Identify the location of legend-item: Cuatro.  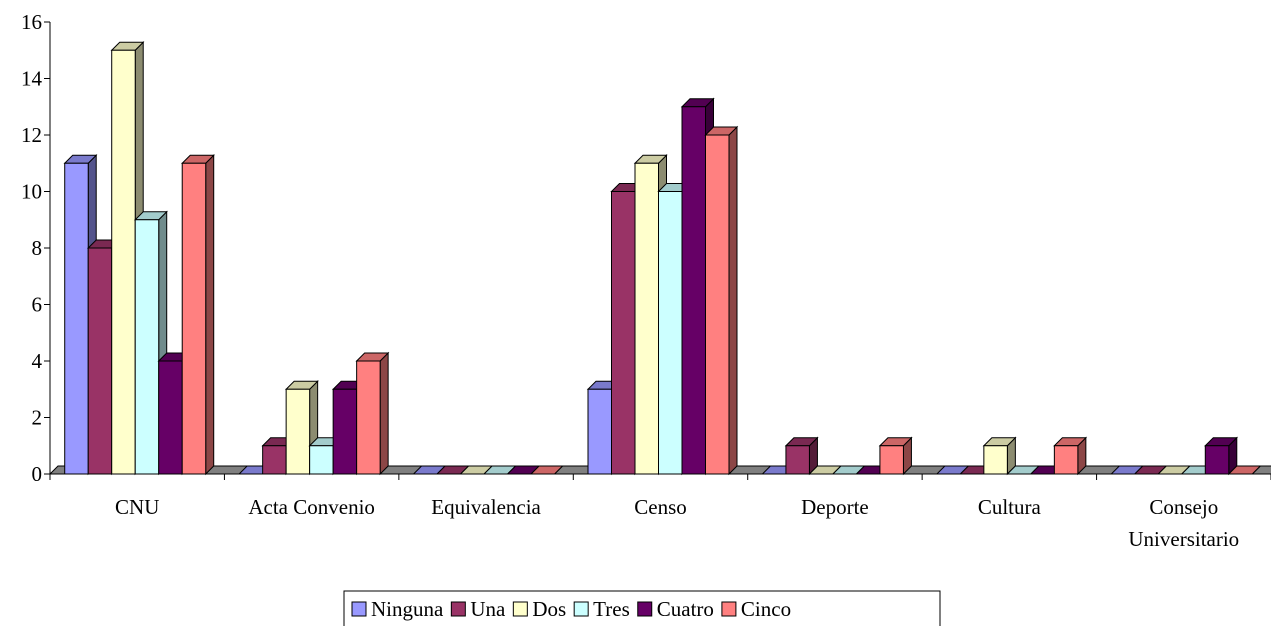
(675, 609).